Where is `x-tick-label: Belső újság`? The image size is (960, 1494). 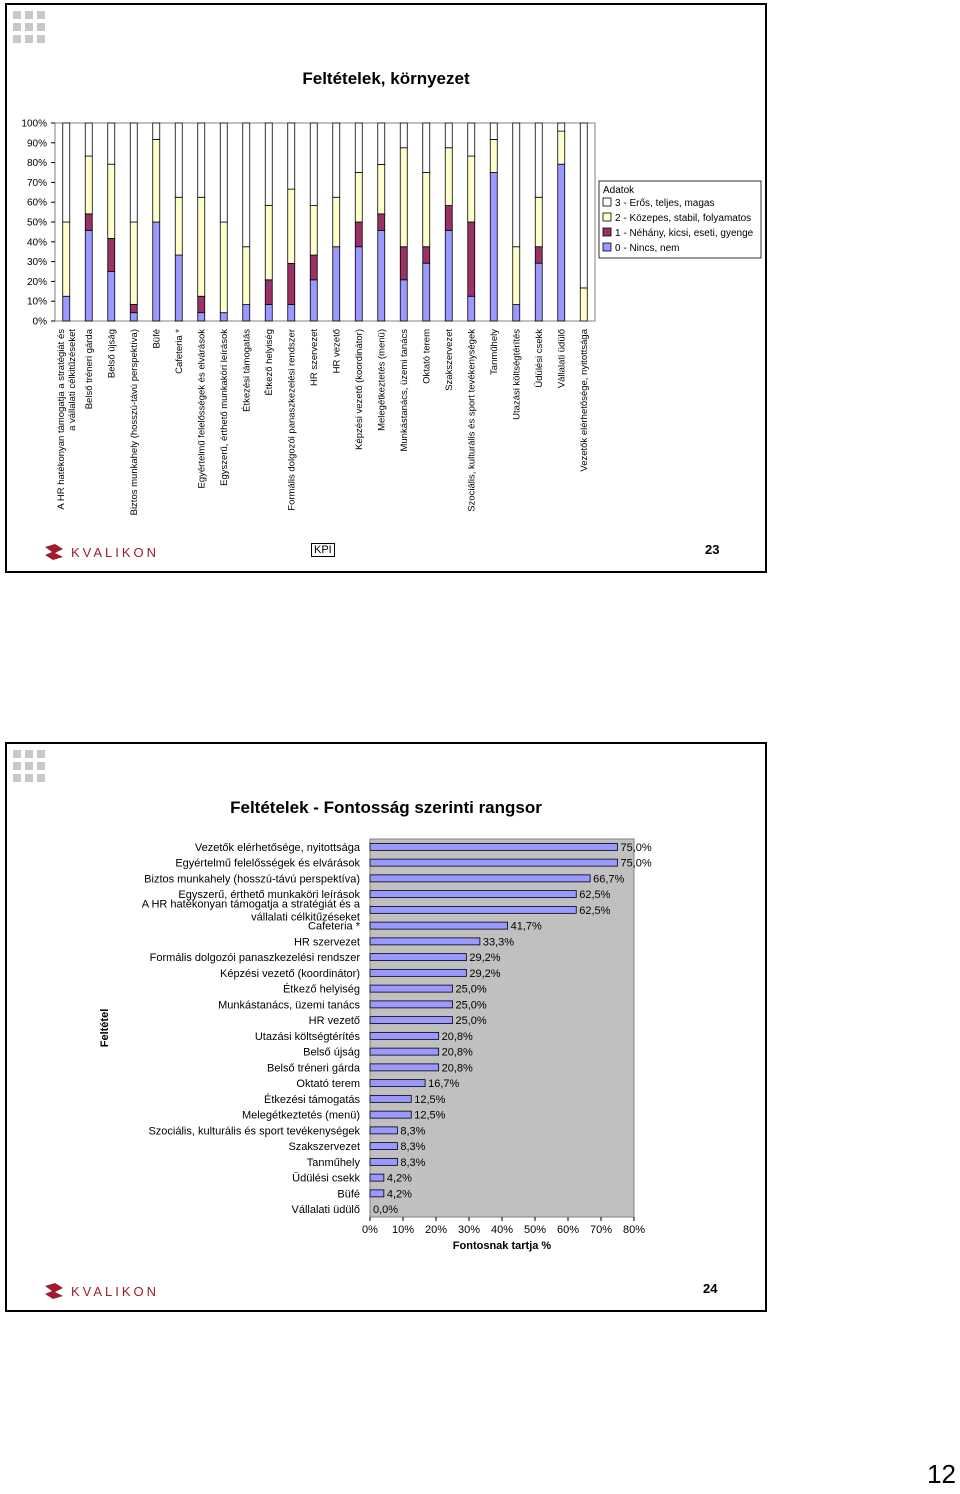 x-tick-label: Belső újság is located at coordinates (111, 353).